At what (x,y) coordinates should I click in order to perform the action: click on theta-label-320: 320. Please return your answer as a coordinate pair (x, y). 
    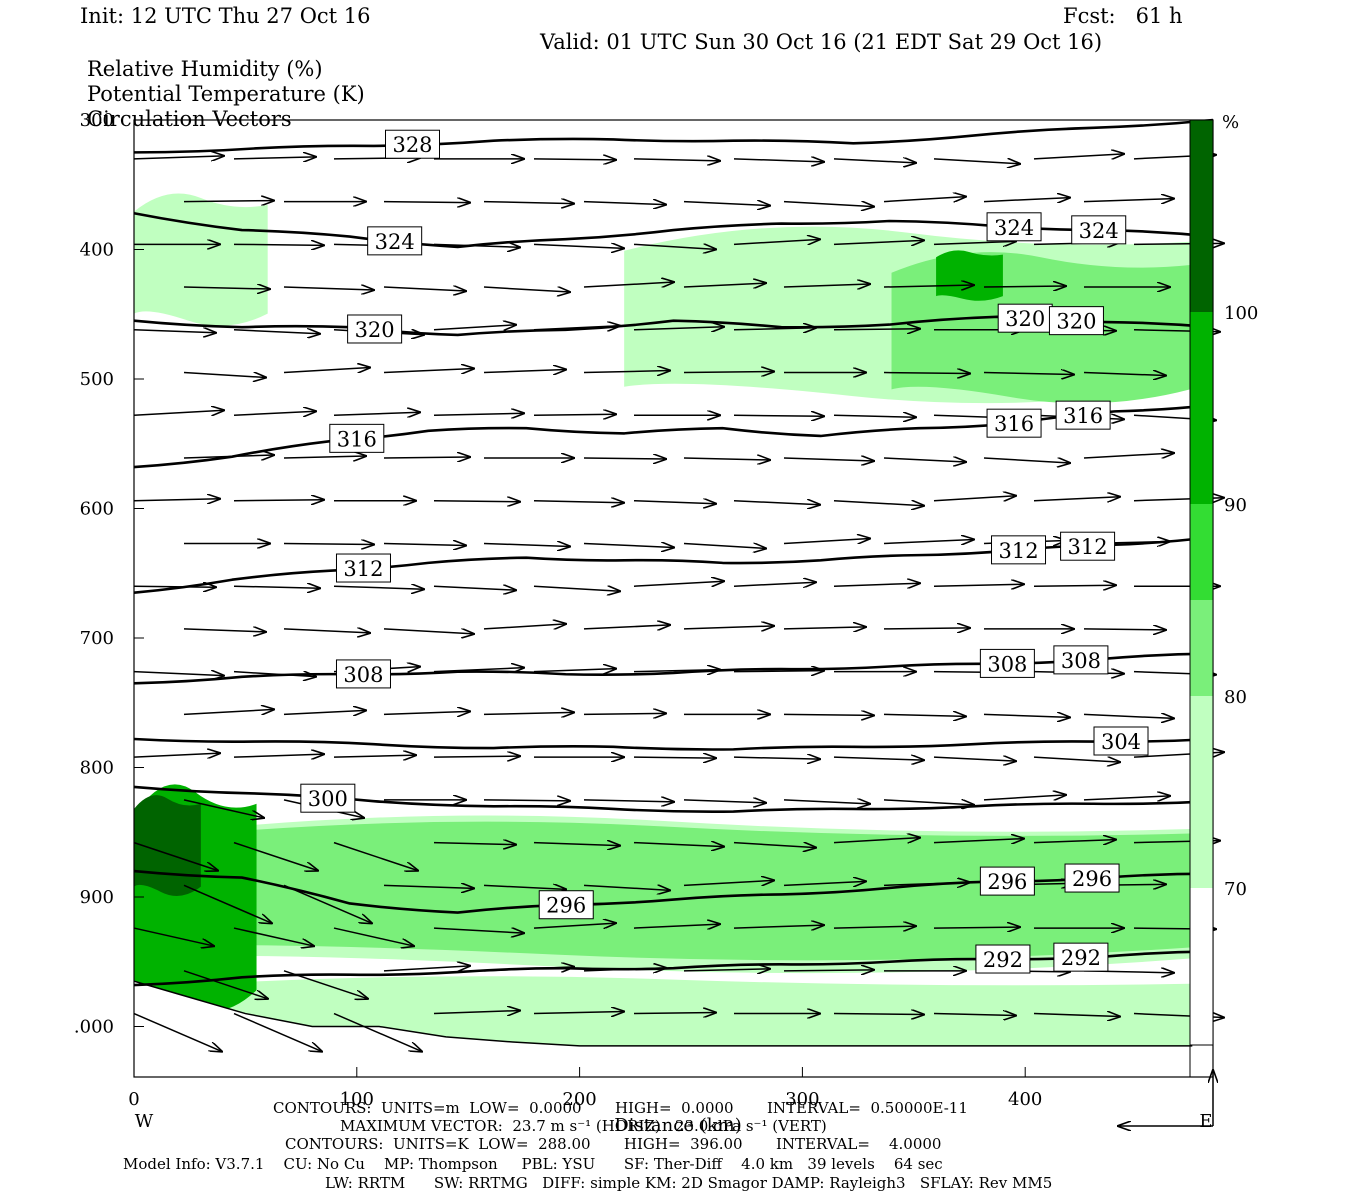
    Looking at the image, I should click on (1025, 319).